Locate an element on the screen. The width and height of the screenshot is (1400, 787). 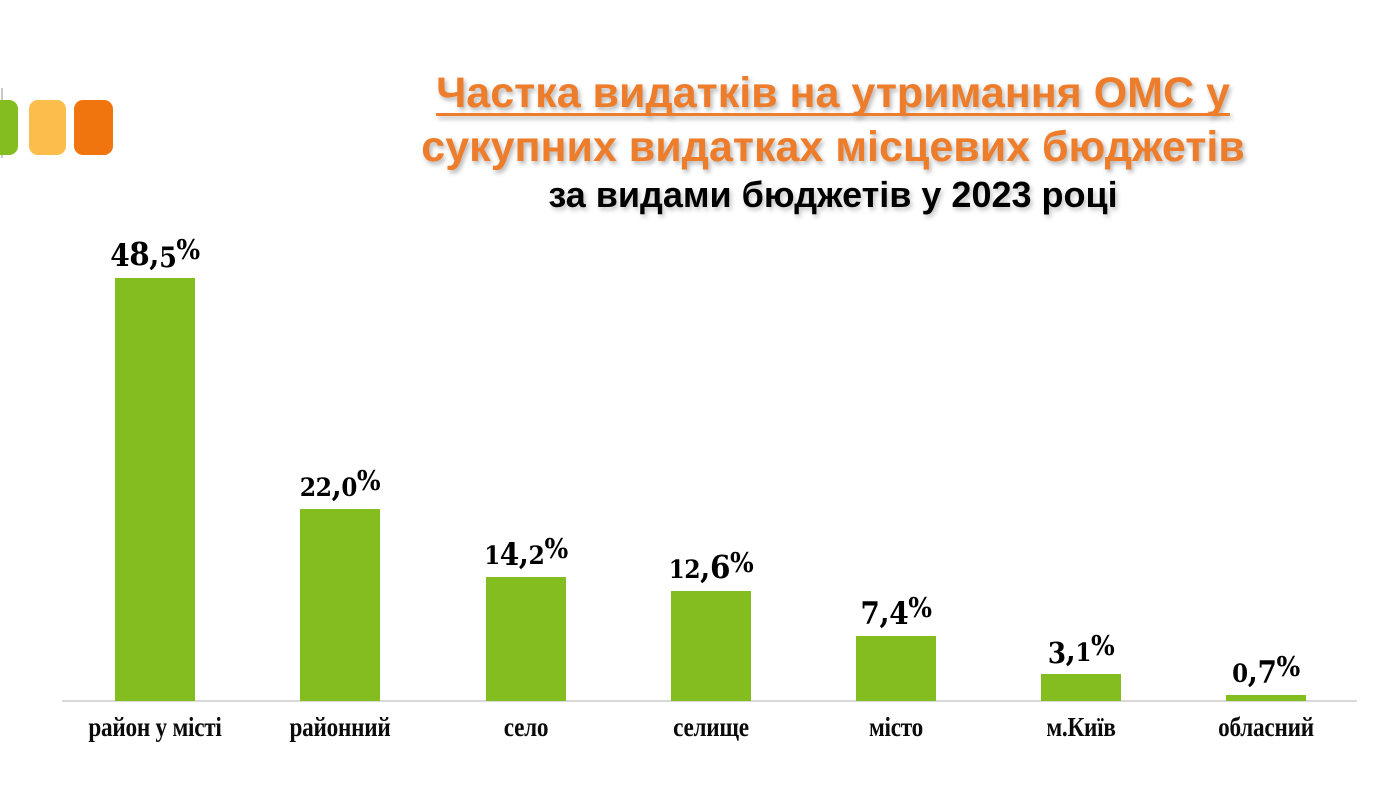
category-label: район у місті is located at coordinates (155, 727).